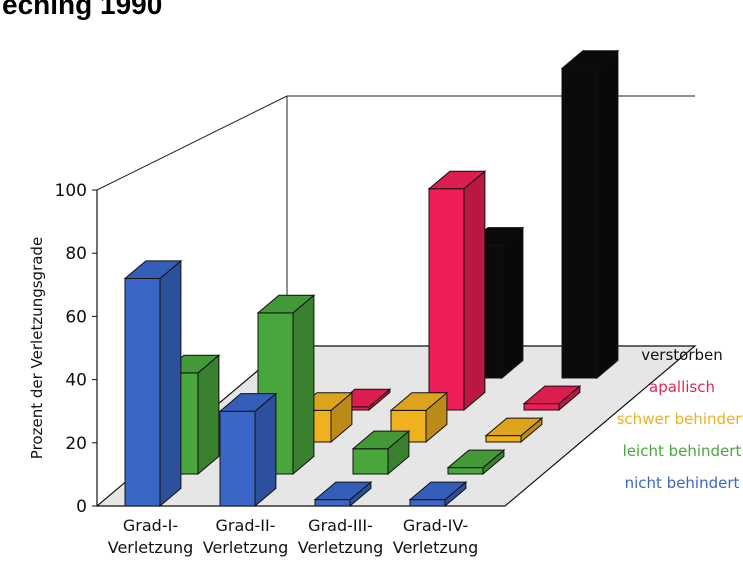 The width and height of the screenshot is (743, 580). What do you see at coordinates (71, 191) in the screenshot?
I see `y-tick-label: 100` at bounding box center [71, 191].